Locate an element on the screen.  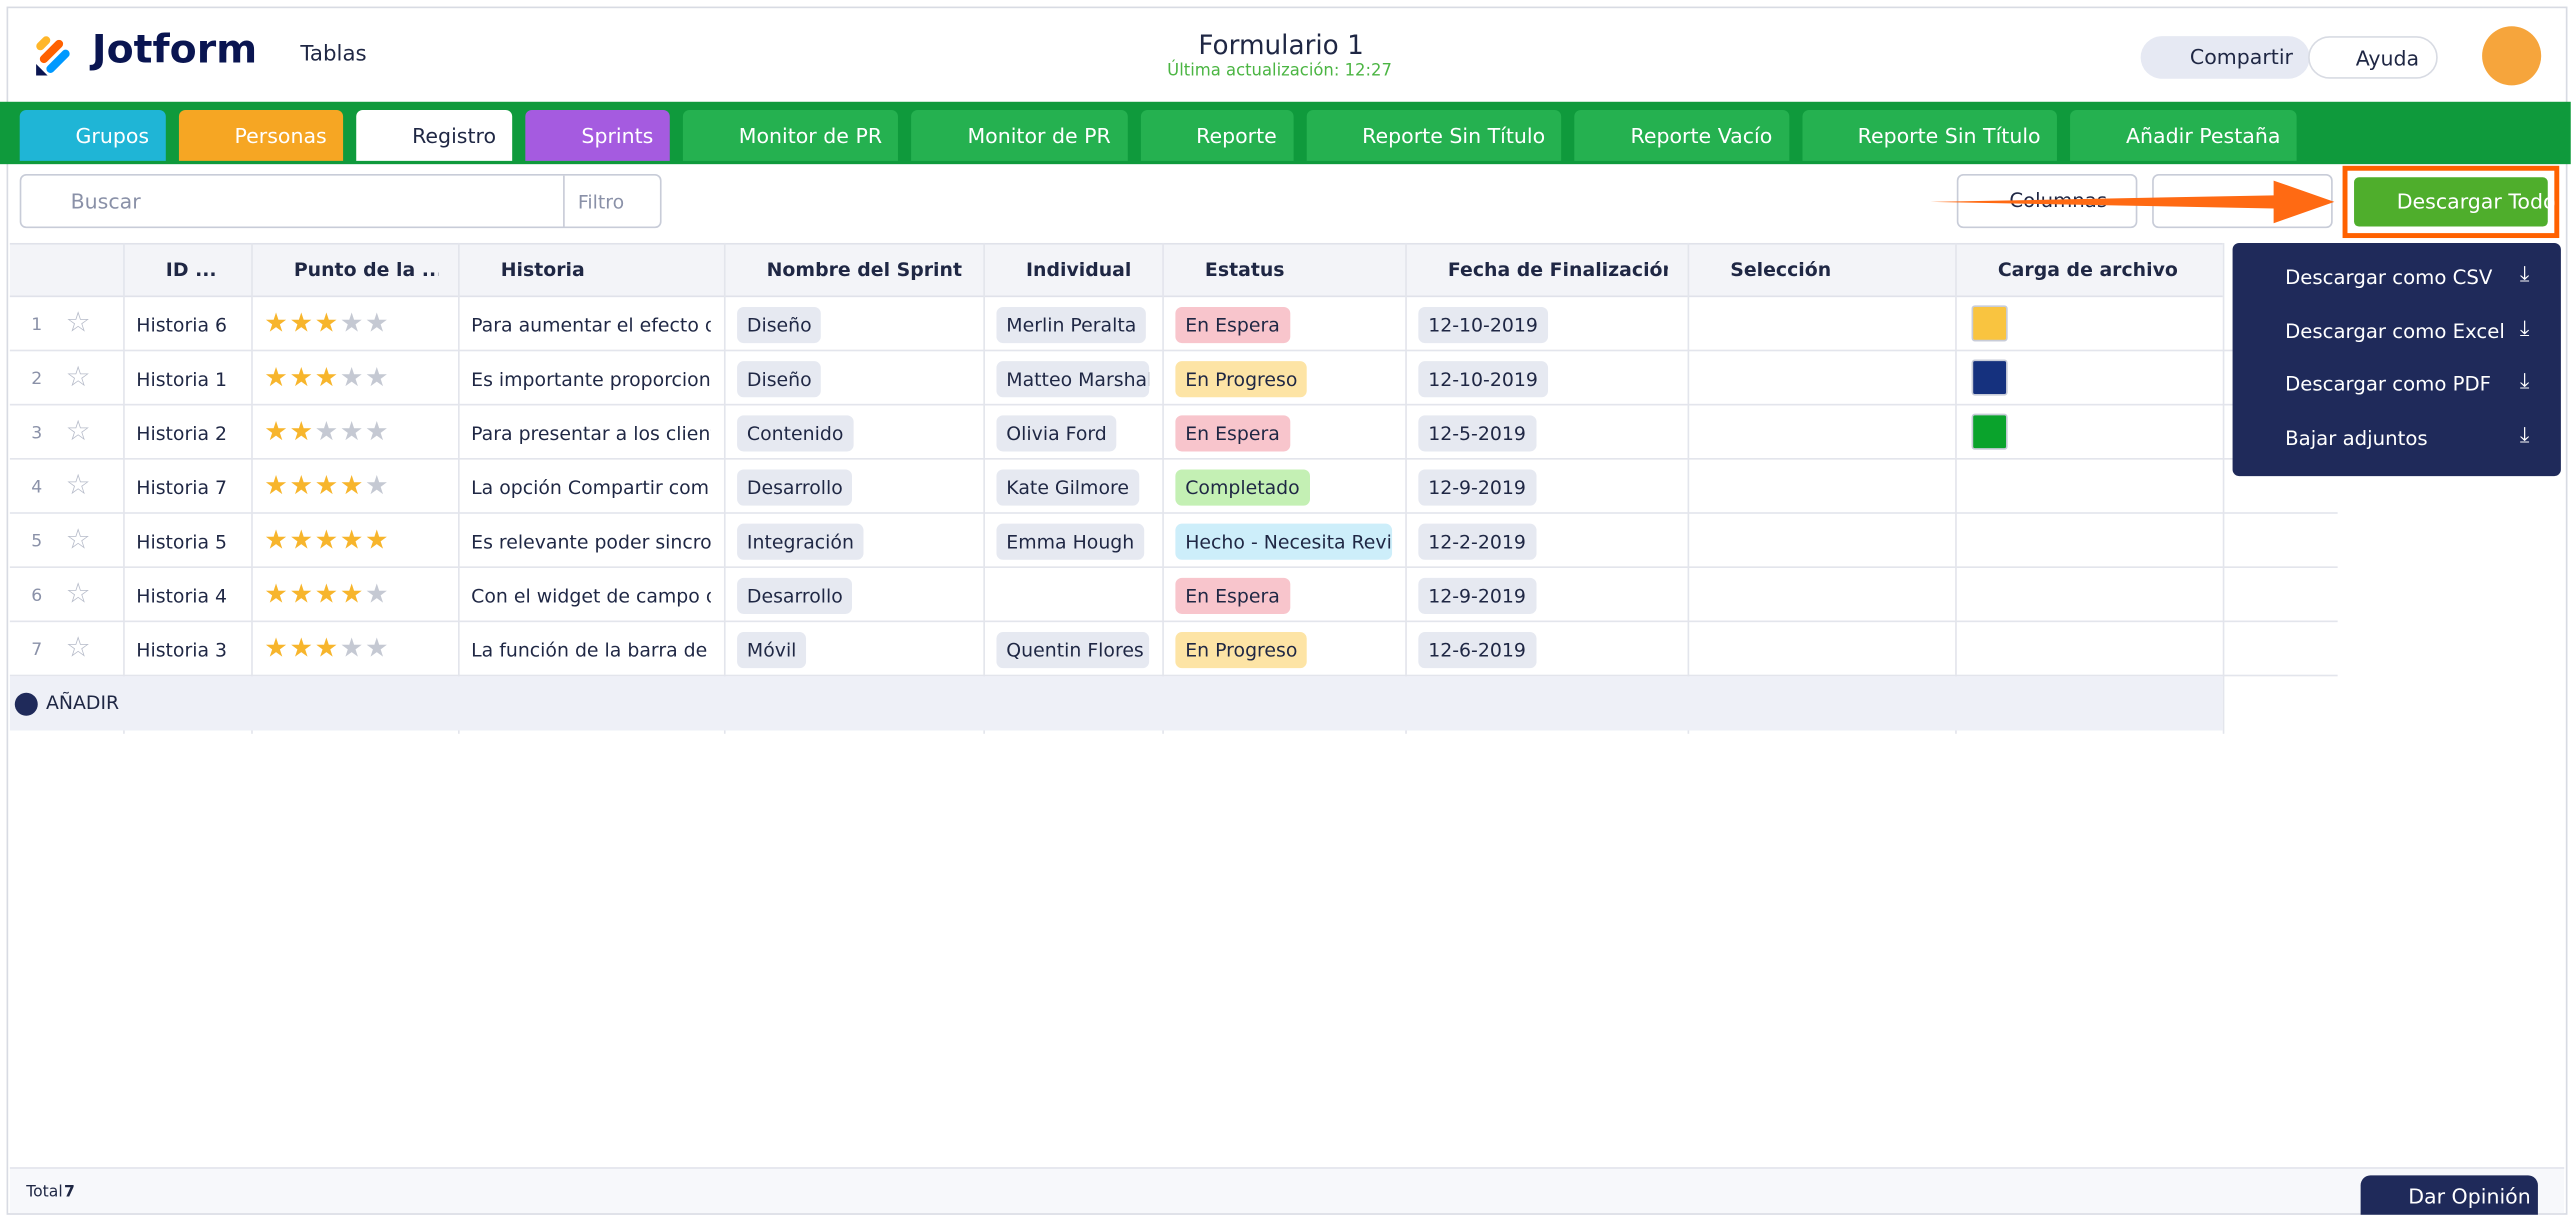
add-row-button: AÑADIR is located at coordinates (82, 703).